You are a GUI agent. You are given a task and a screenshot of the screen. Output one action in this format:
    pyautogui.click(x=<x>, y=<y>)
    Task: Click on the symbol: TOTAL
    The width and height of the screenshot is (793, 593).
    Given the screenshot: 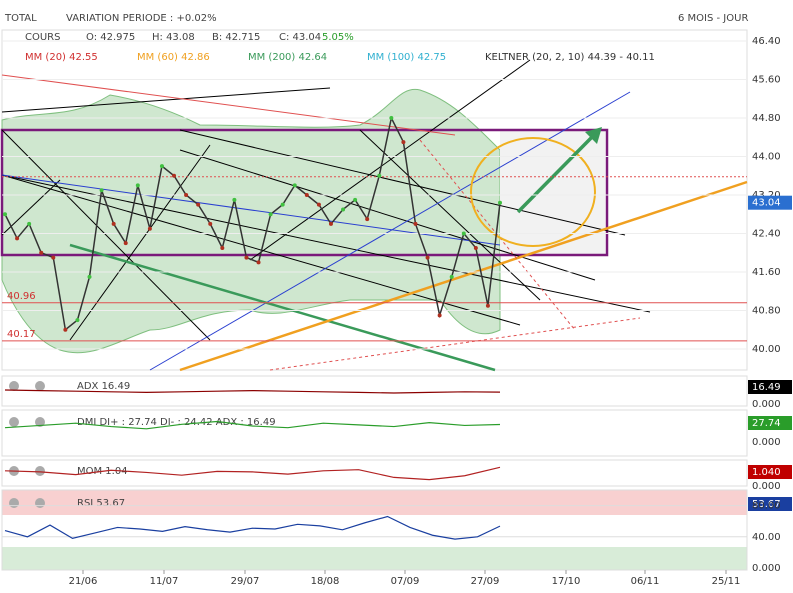 What is the action you would take?
    pyautogui.click(x=20, y=18)
    